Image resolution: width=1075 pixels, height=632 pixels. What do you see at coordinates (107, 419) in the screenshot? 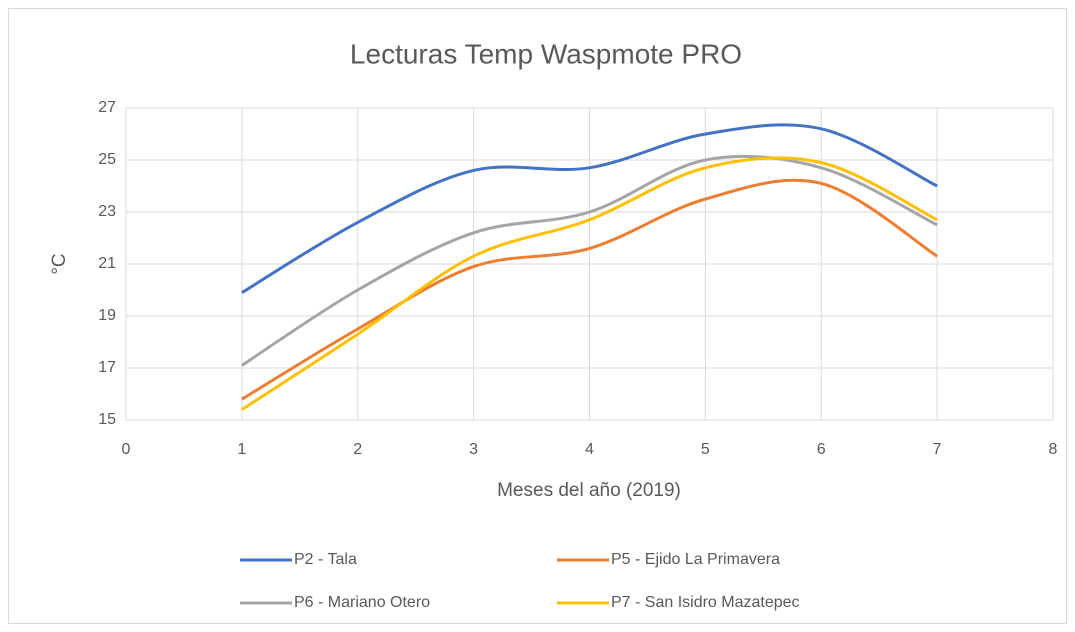
I see `y-tick-label: 15` at bounding box center [107, 419].